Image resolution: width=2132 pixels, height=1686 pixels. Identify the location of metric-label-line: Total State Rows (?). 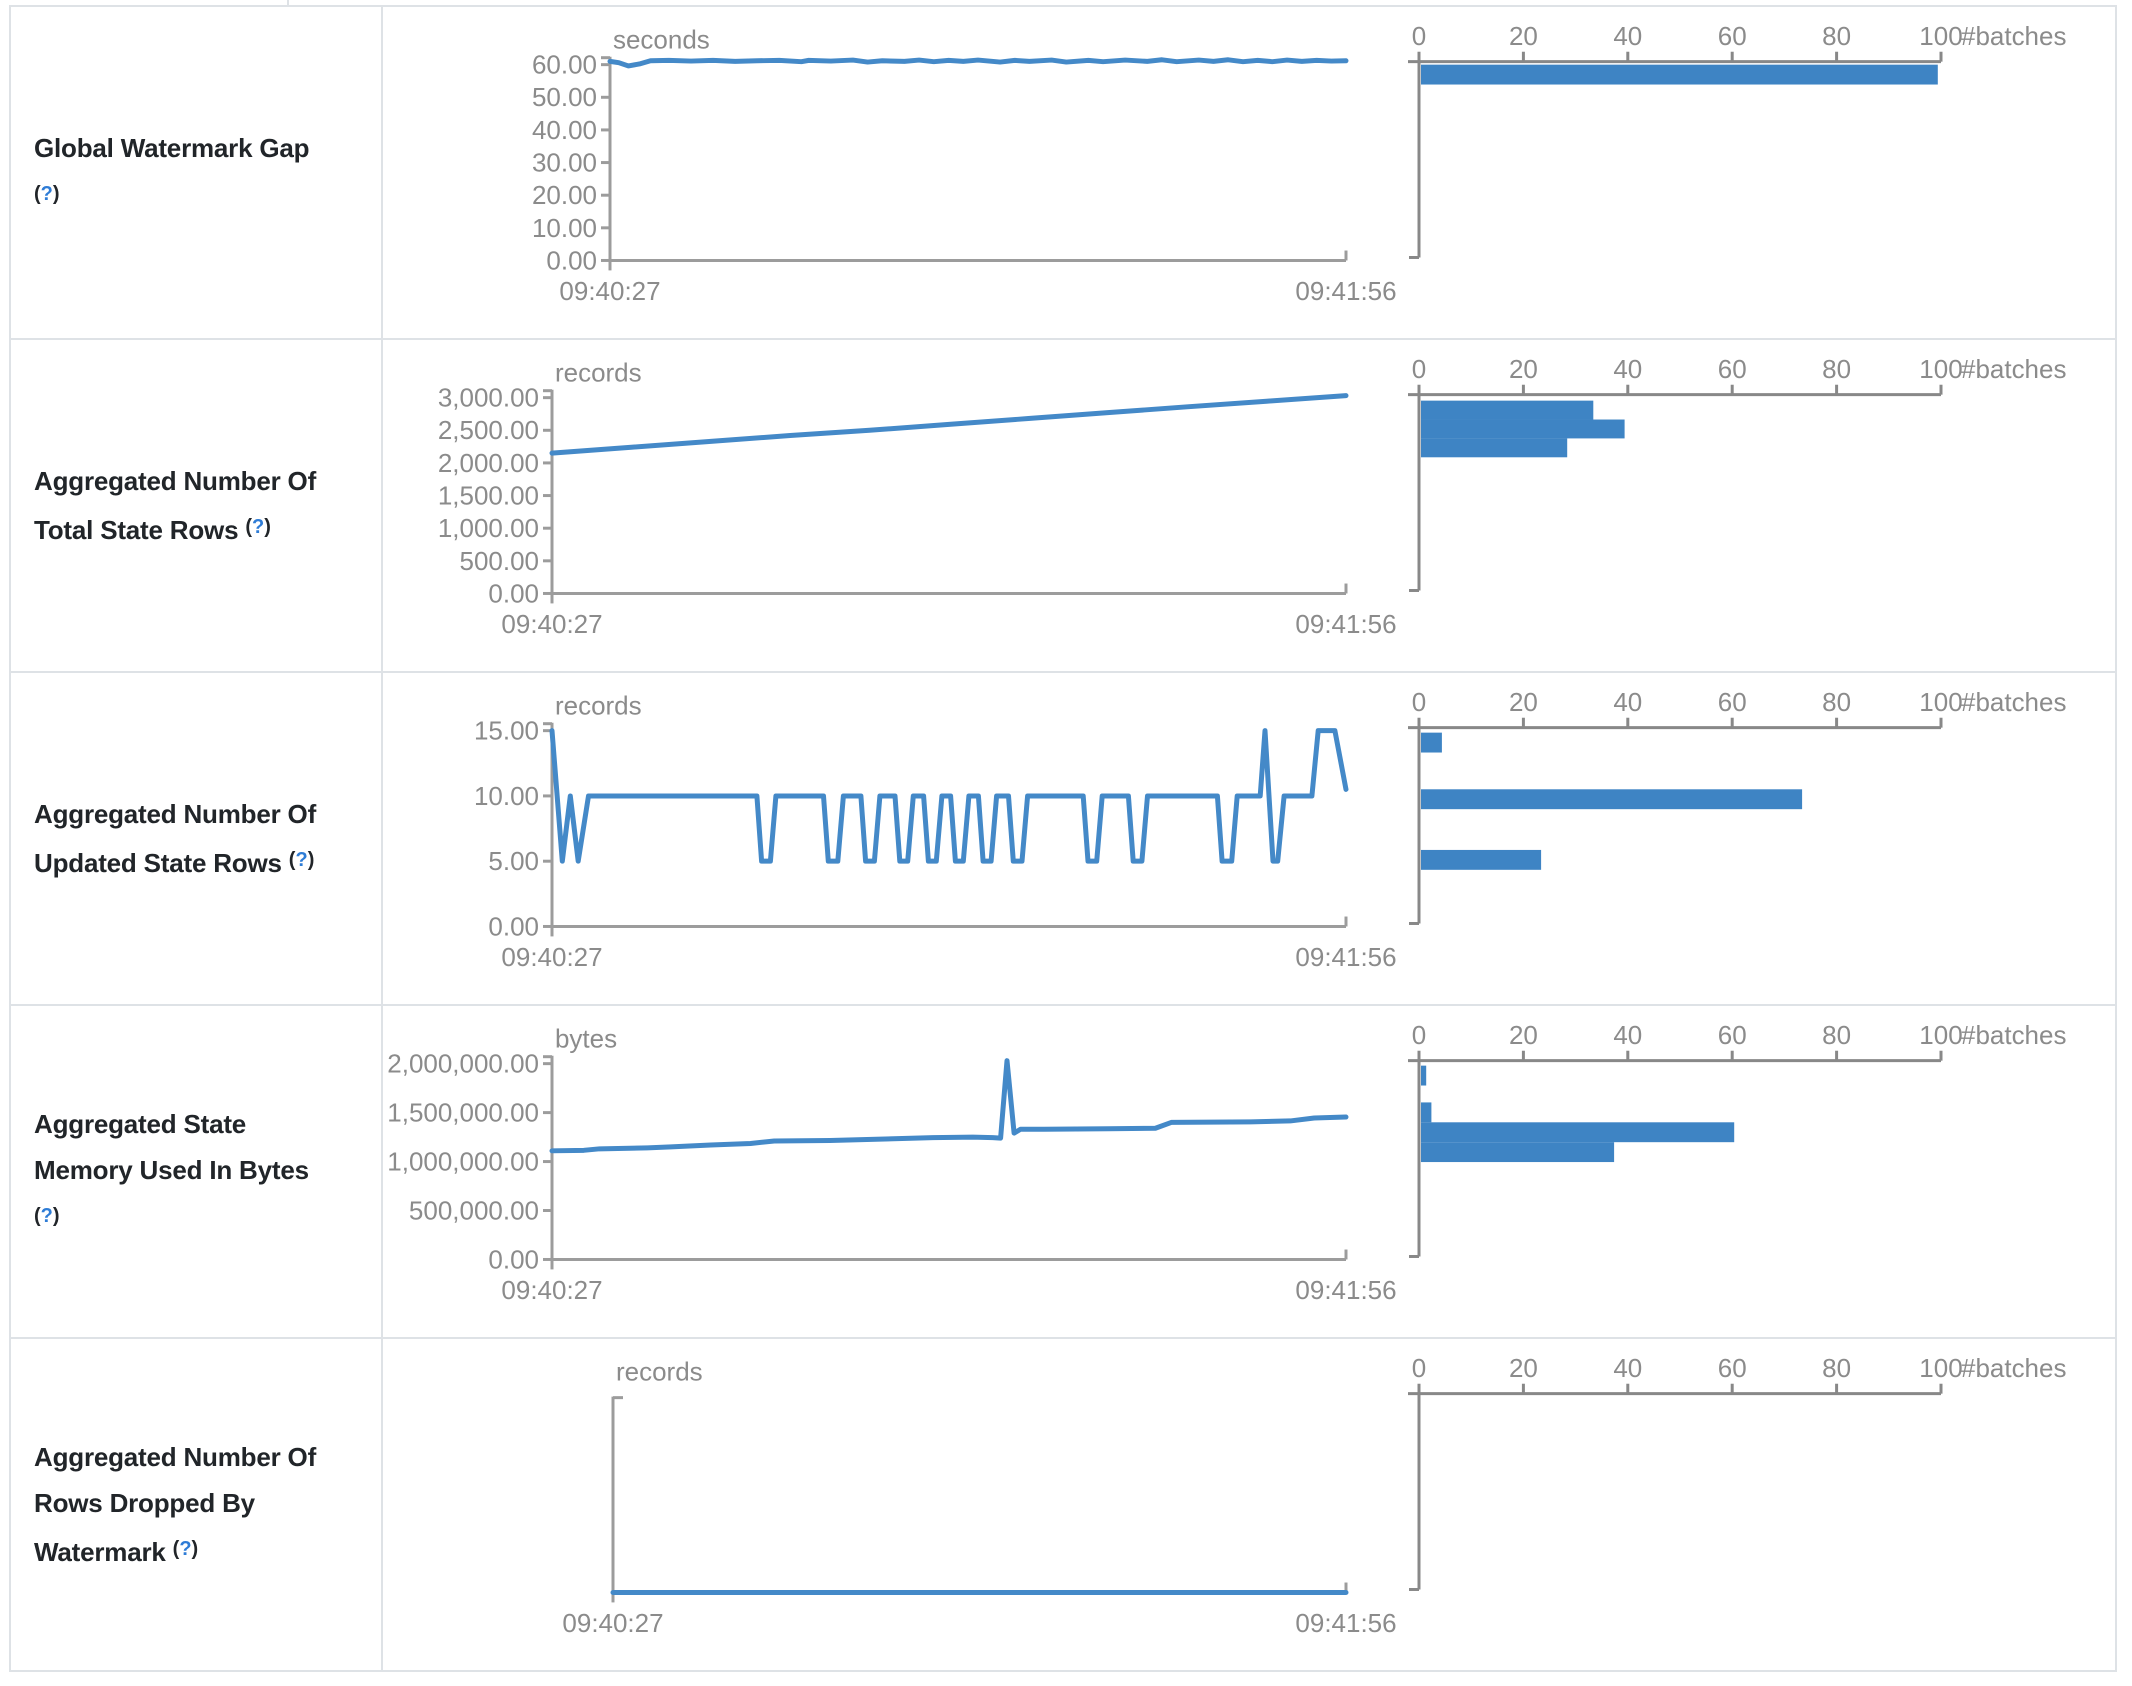
(175, 528).